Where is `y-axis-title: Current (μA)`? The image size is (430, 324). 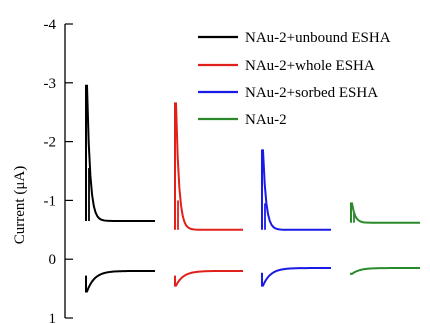
y-axis-title: Current (μA) is located at coordinates (20, 205).